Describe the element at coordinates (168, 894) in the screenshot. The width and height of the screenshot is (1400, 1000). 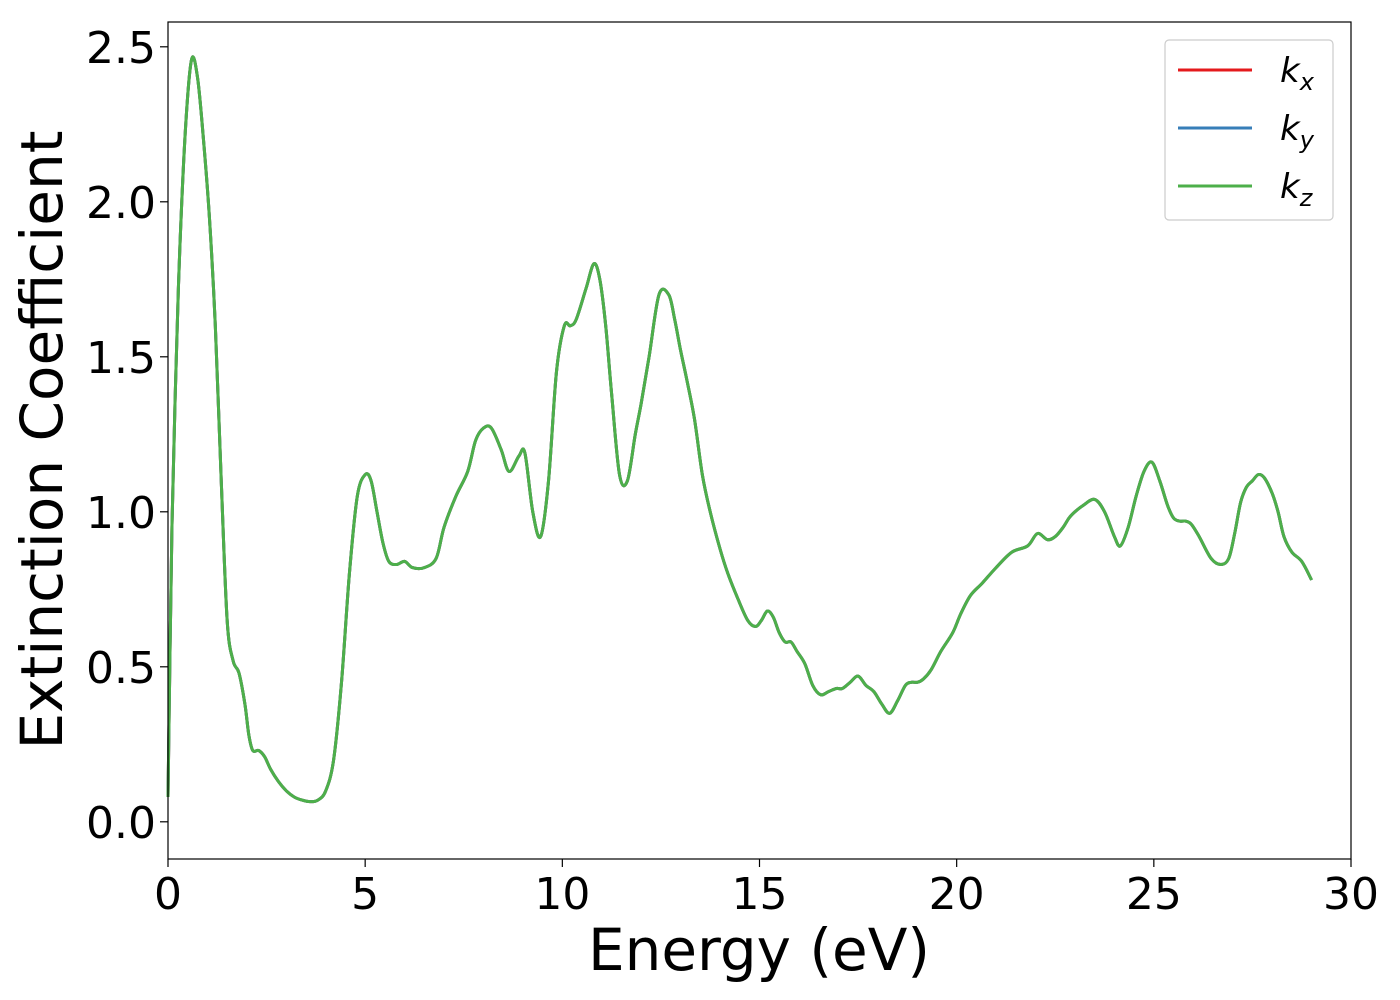
I see `x-tick-label: 0` at that location.